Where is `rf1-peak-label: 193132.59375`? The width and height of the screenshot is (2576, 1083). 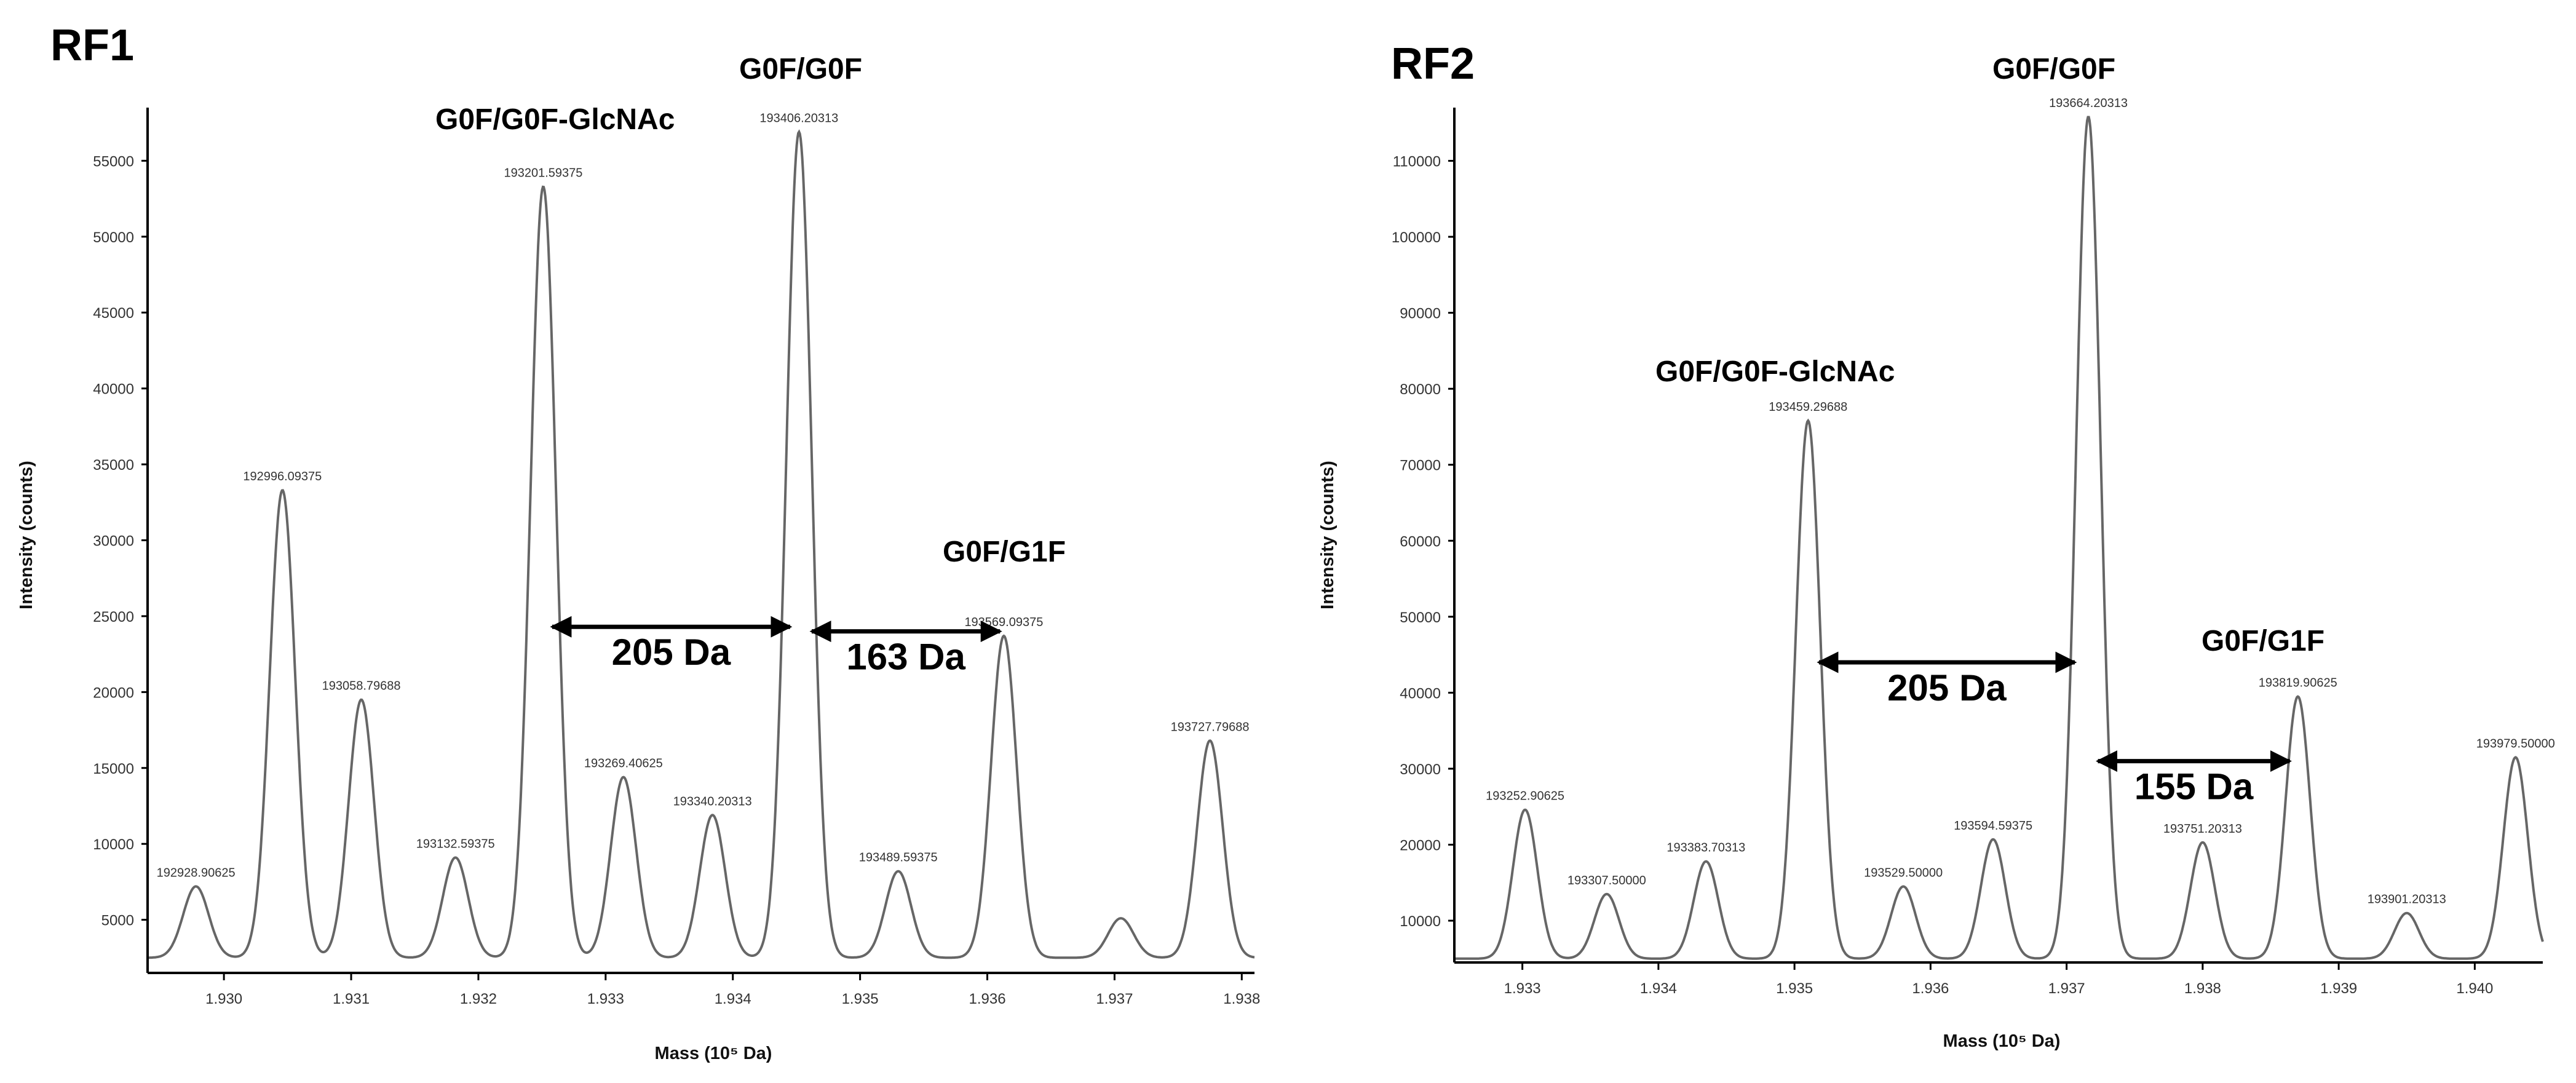 rf1-peak-label: 193132.59375 is located at coordinates (456, 844).